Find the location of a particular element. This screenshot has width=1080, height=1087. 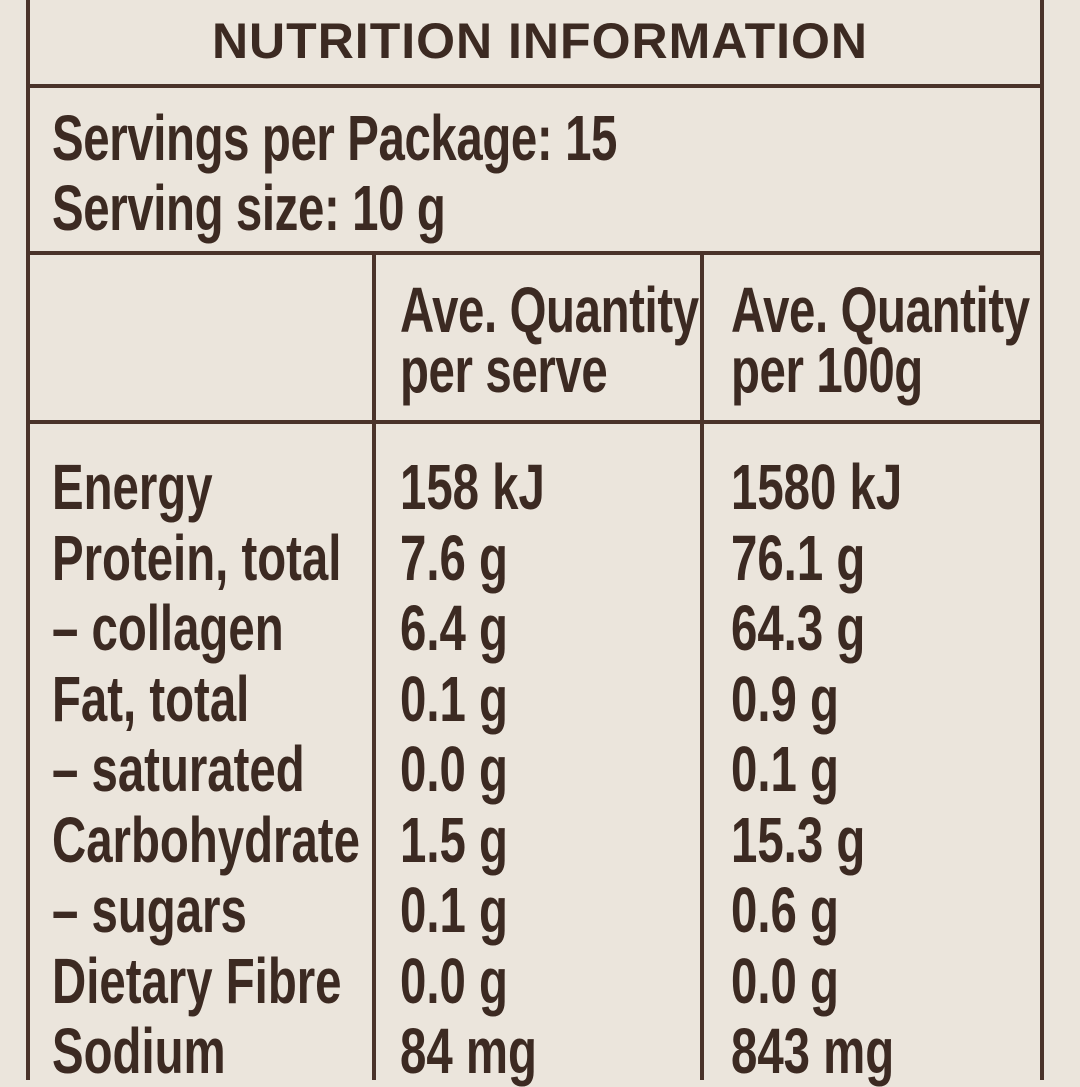

value-per-100g: 15.3 g is located at coordinates (798, 840).